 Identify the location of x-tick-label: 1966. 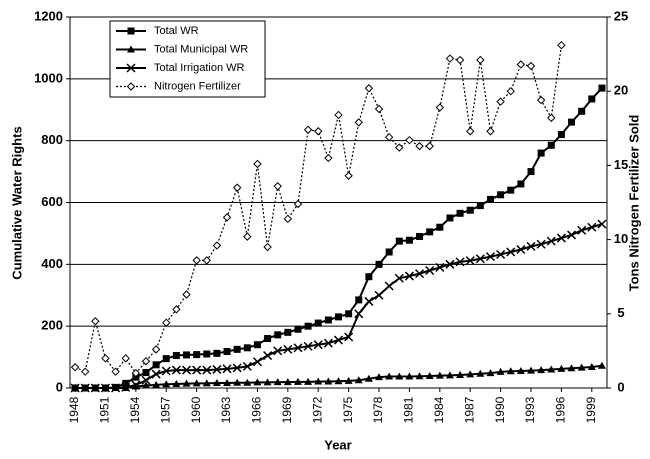
(257, 409).